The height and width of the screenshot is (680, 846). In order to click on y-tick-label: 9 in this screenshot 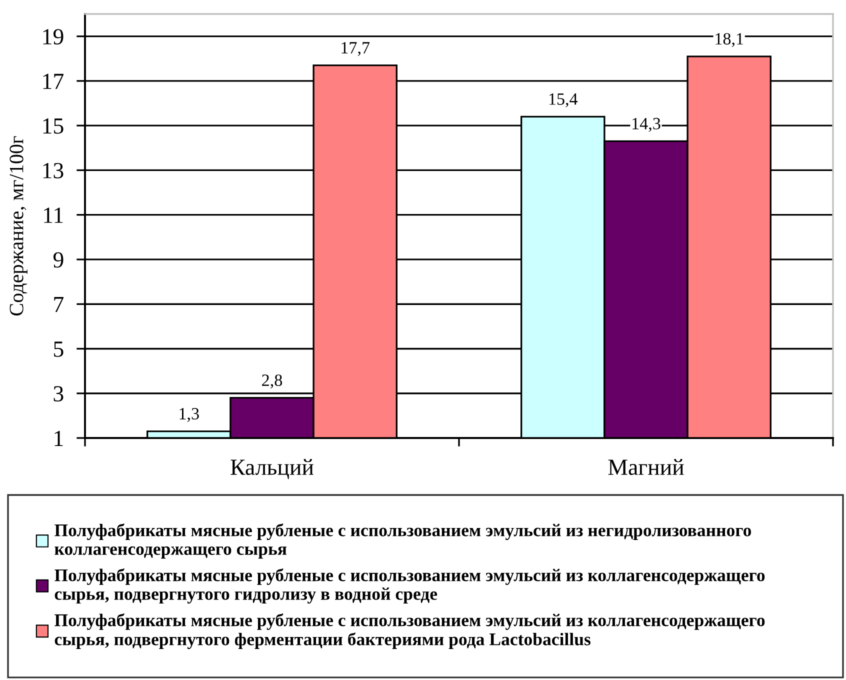, I will do `click(58, 260)`.